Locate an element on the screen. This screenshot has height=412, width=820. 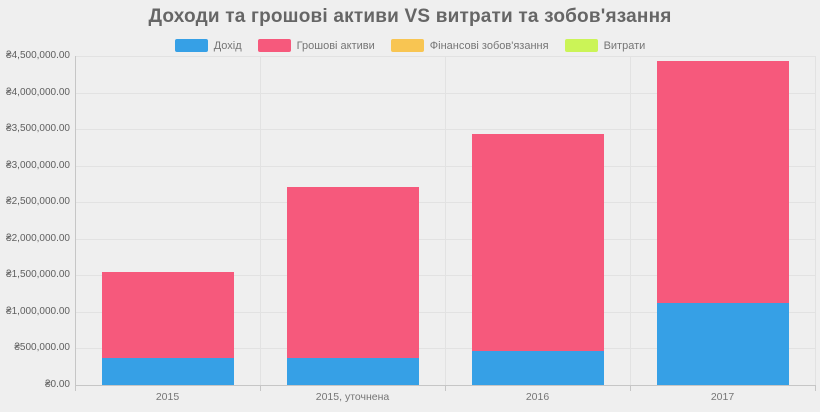
y-axis-label: ₴1,500,000.00 is located at coordinates (38, 275).